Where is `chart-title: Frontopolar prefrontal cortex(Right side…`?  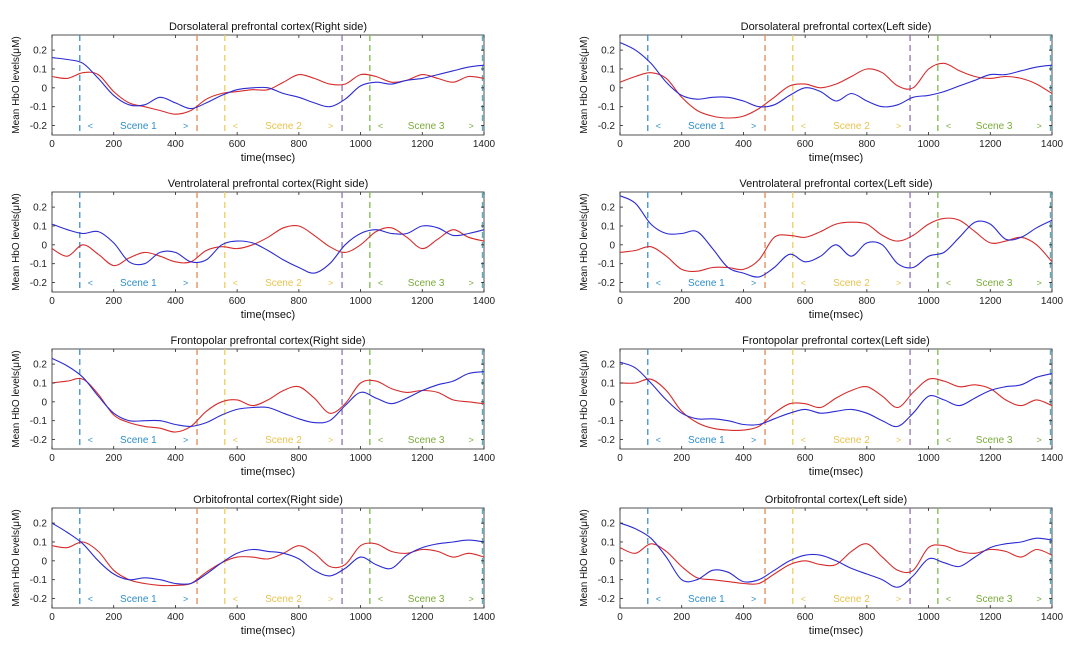
chart-title: Frontopolar prefrontal cortex(Right side… is located at coordinates (267, 341).